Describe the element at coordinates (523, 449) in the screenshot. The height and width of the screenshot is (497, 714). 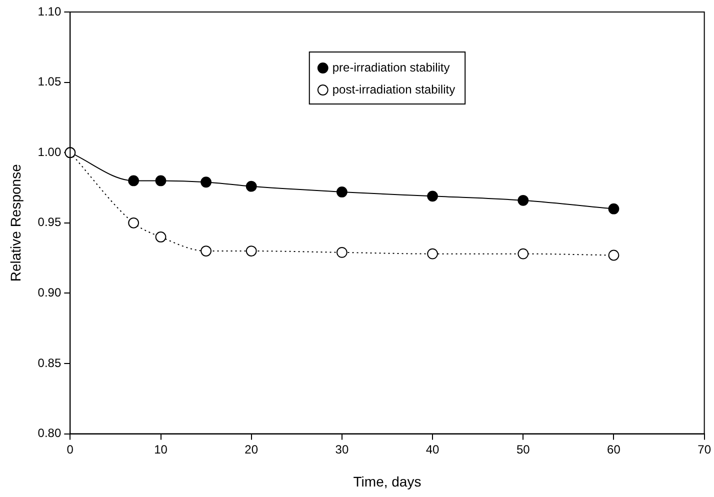
I see `x-tick-label: 50` at that location.